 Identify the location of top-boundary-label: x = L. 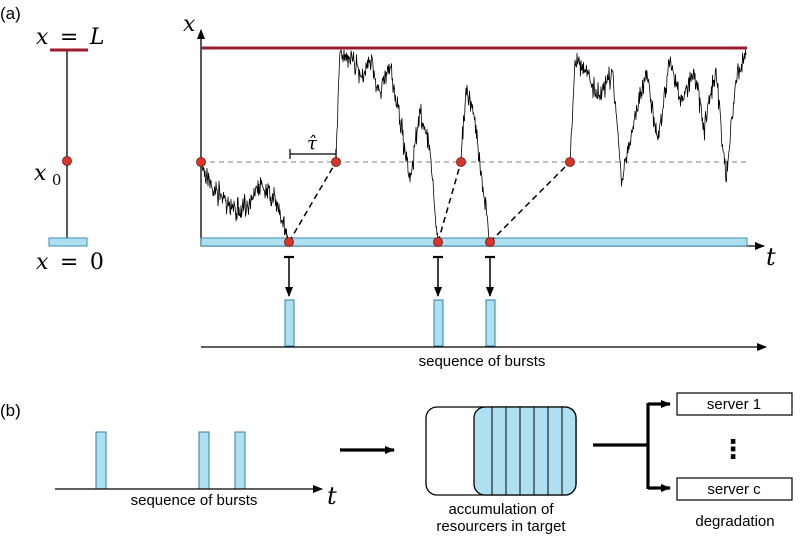
(70, 37).